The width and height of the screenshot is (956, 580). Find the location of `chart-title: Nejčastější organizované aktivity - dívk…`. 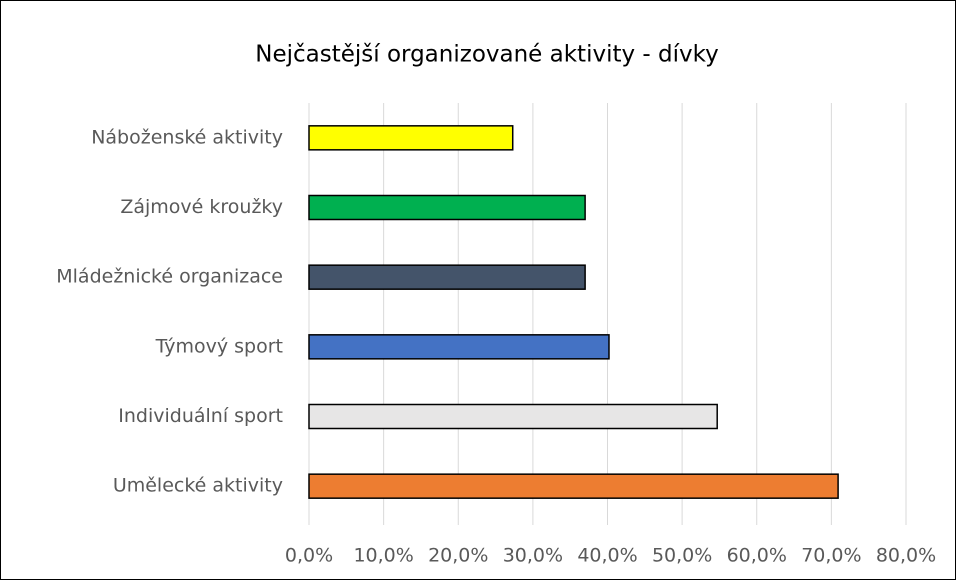

chart-title: Nejčastější organizované aktivity - dívk… is located at coordinates (486, 55).